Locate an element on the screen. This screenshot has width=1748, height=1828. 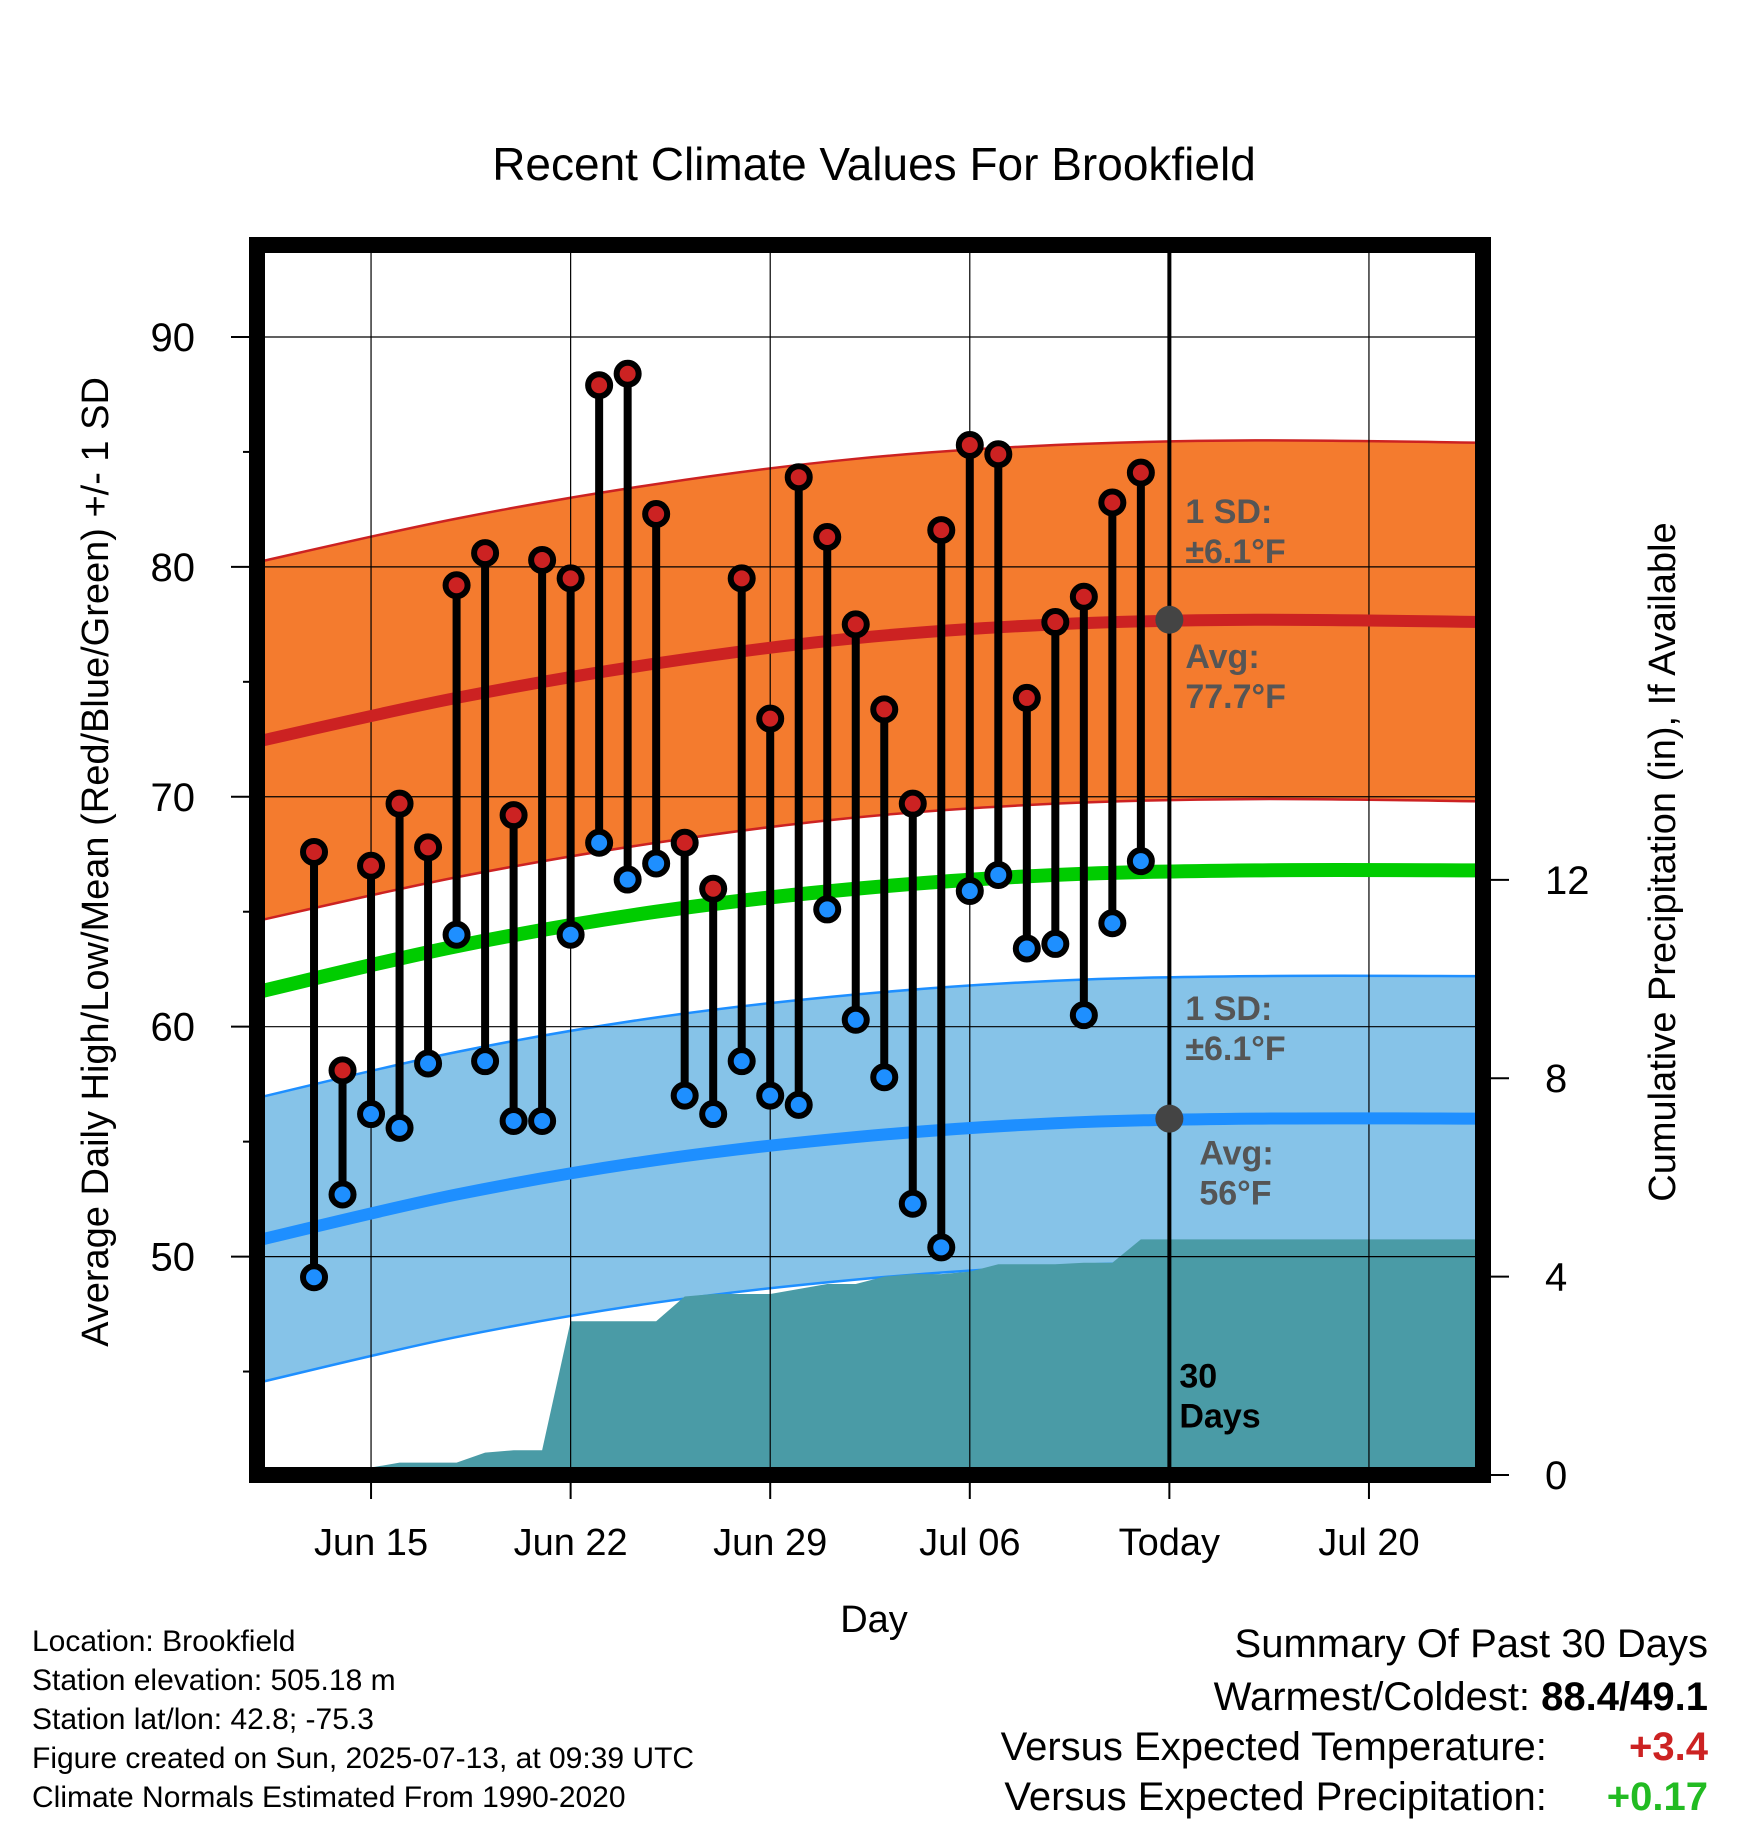
left-axis: 50 60 70 80 90 is located at coordinates (204, 844).